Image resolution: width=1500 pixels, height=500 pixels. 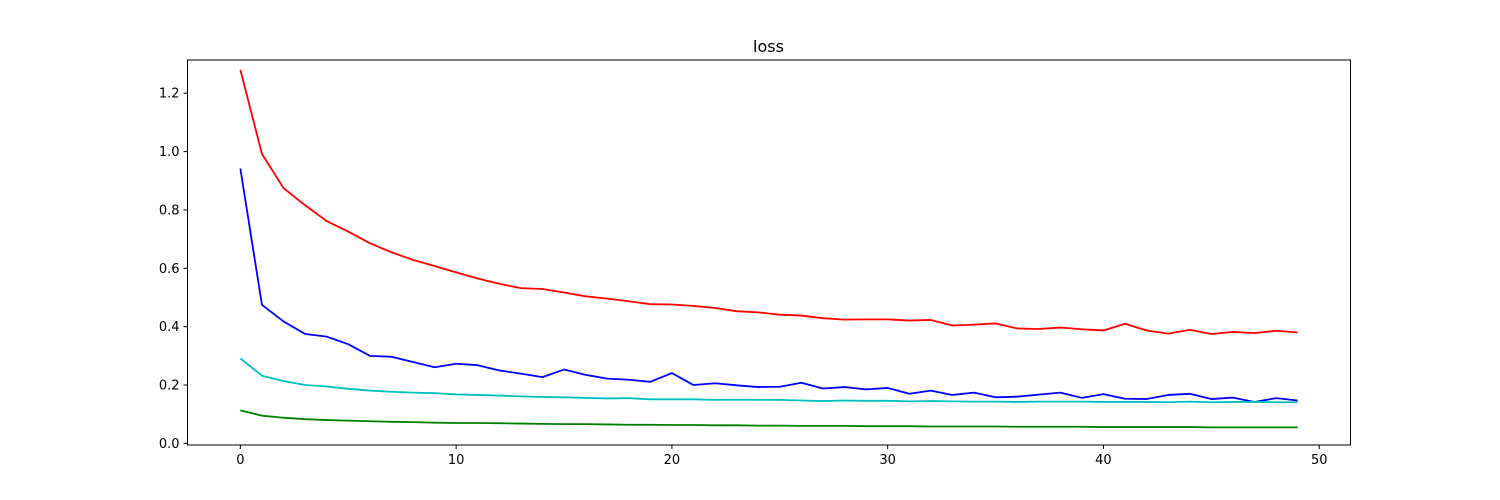 What do you see at coordinates (169, 152) in the screenshot?
I see `y-tick-label: 1.0` at bounding box center [169, 152].